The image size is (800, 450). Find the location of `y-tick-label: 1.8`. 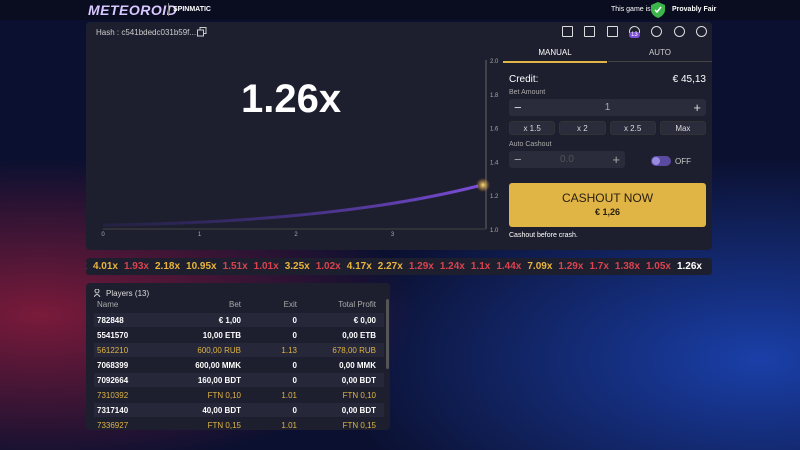

y-tick-label: 1.8 is located at coordinates (494, 96).